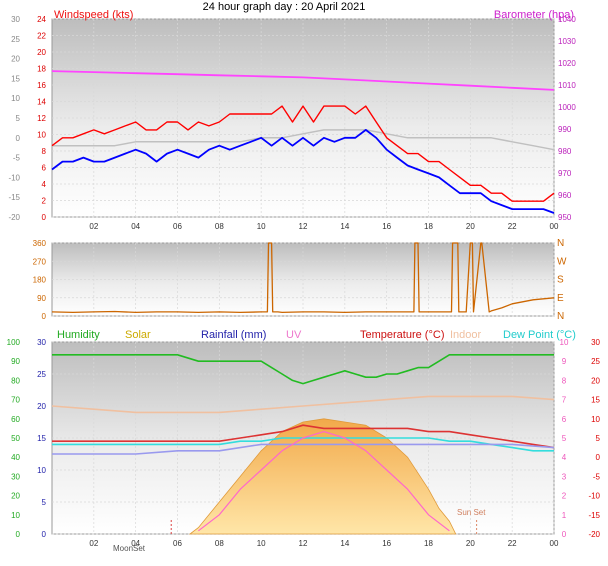 The height and width of the screenshot is (566, 608). What do you see at coordinates (560, 280) in the screenshot?
I see `y-tick-label: S` at bounding box center [560, 280].